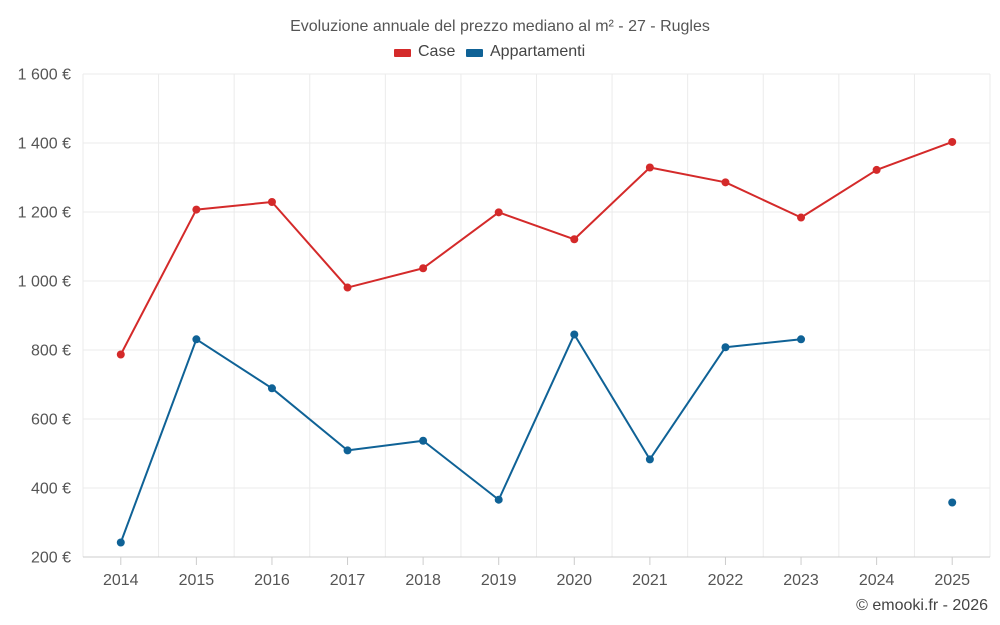 Image resolution: width=1000 pixels, height=625 pixels. Describe the element at coordinates (952, 580) in the screenshot. I see `x-tick-label: 2025` at that location.